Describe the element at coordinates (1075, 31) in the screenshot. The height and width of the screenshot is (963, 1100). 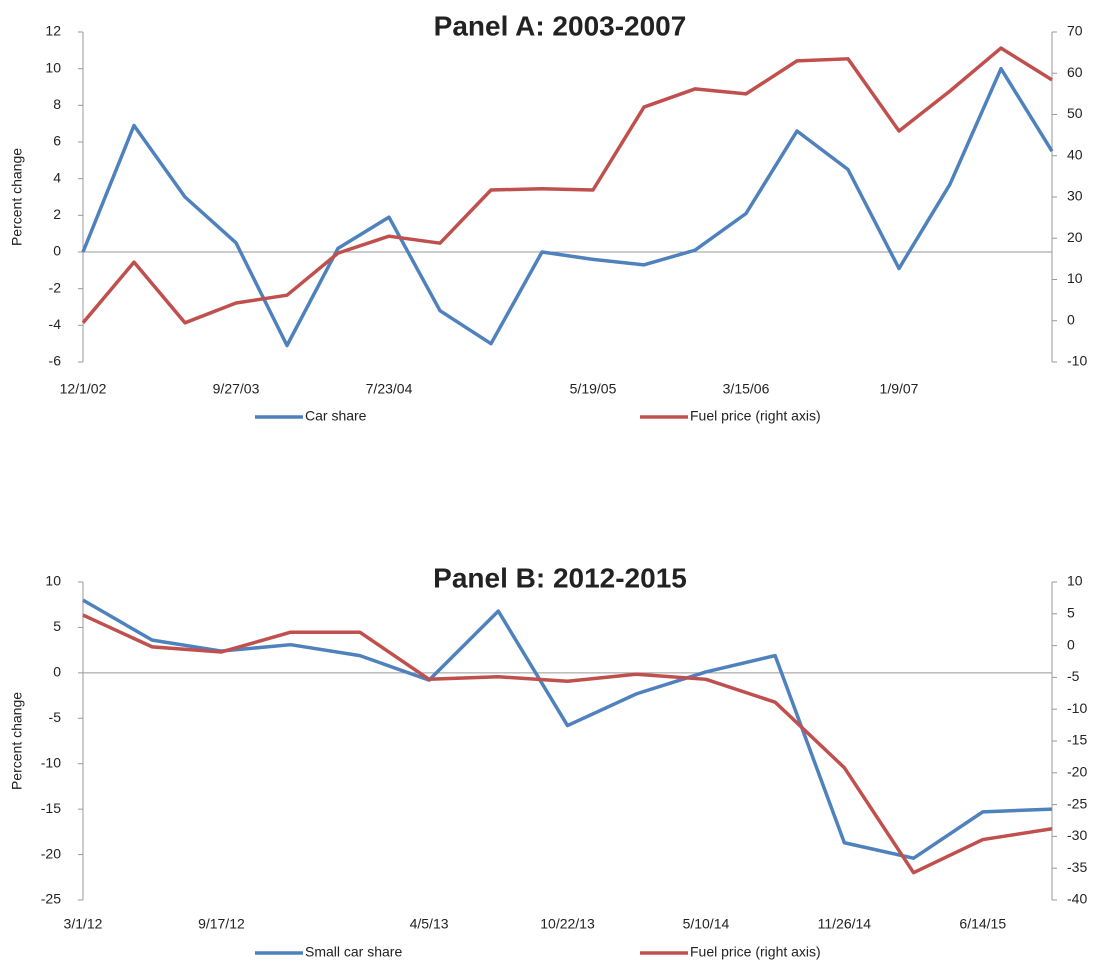
I see `y2-tick-label: 70` at that location.